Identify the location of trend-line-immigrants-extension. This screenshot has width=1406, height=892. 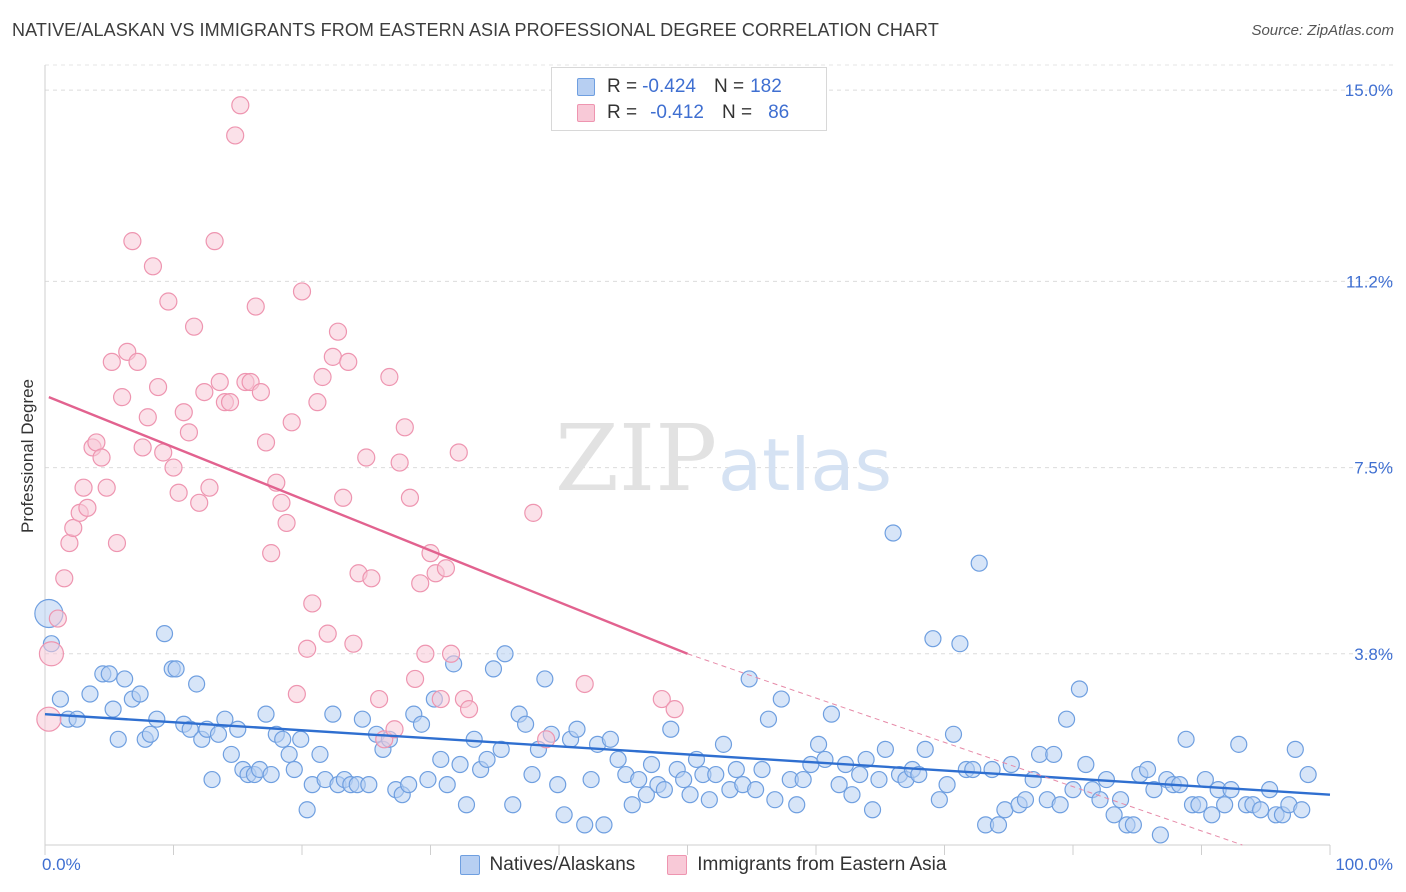
(965, 749).